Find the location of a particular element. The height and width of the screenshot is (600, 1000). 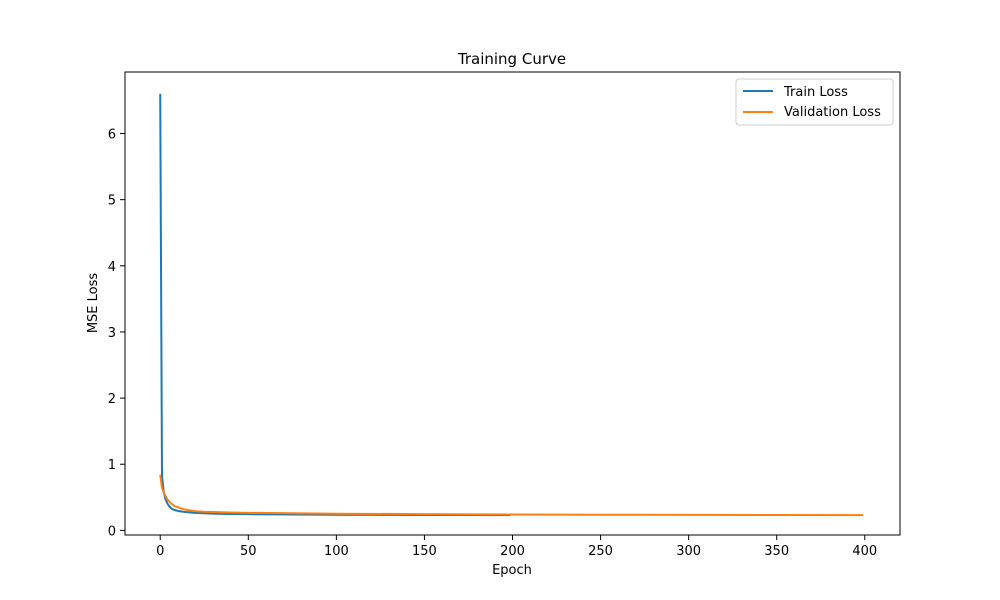

chart-title: Training Curve is located at coordinates (511, 59).